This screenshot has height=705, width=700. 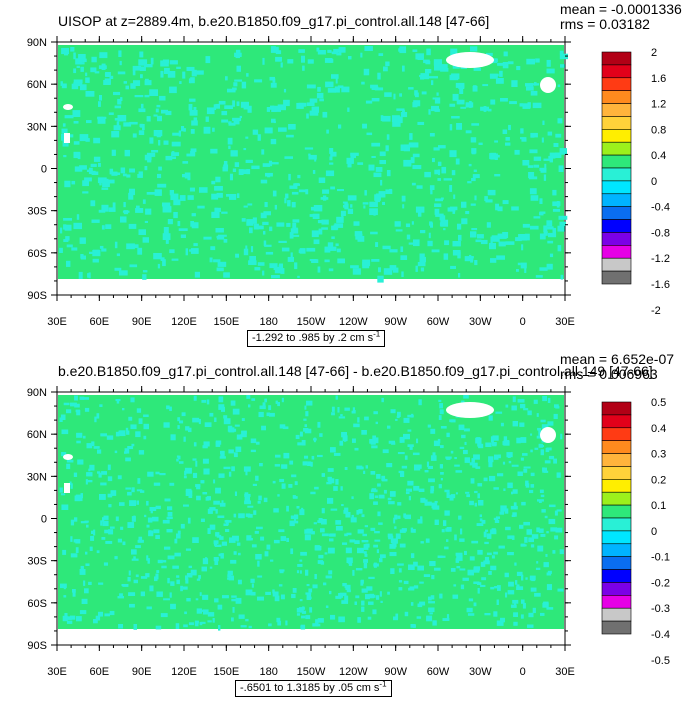 I want to click on x-tick-label: 90E, so click(x=142, y=672).